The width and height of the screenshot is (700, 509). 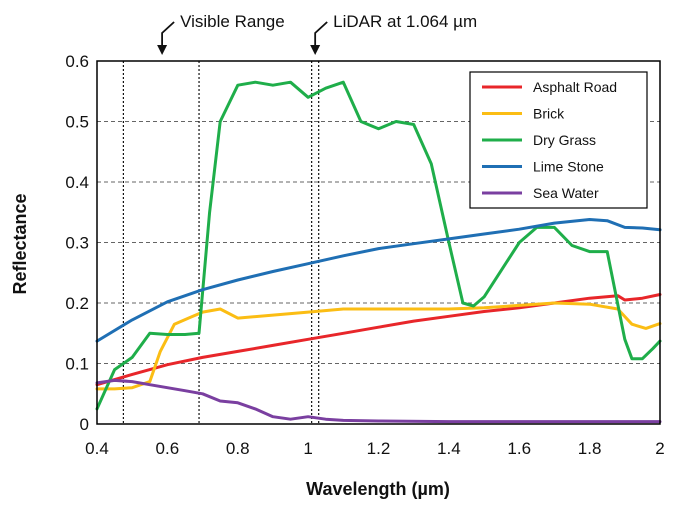 I want to click on annotations: Visible Range LiDAR at 1.064 µm, so click(x=317, y=33).